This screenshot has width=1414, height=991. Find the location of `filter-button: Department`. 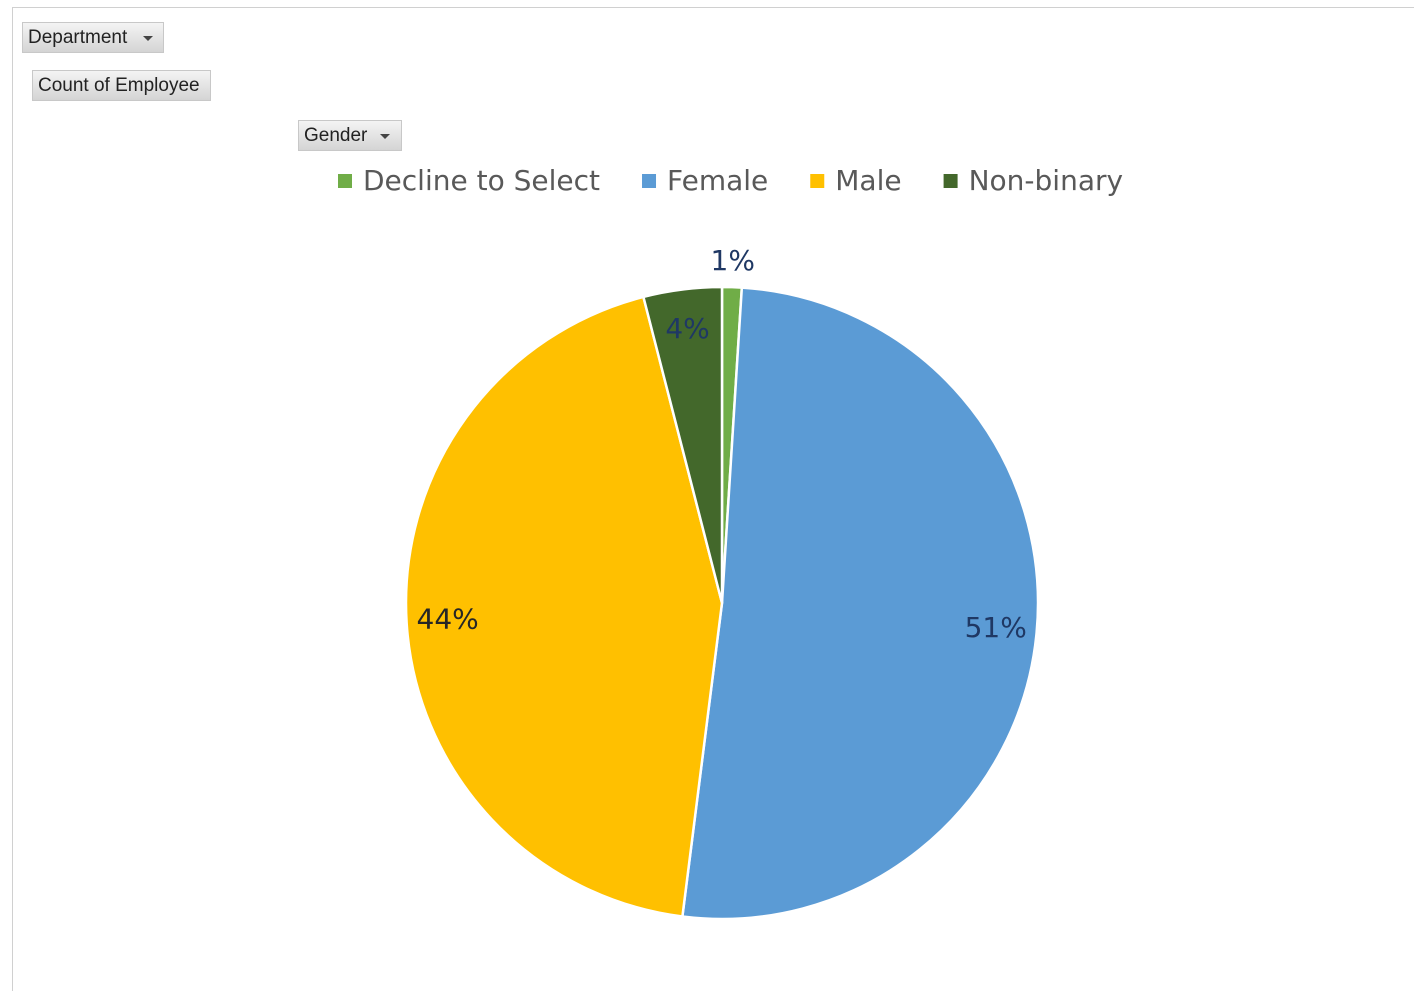

filter-button: Department is located at coordinates (93, 37).